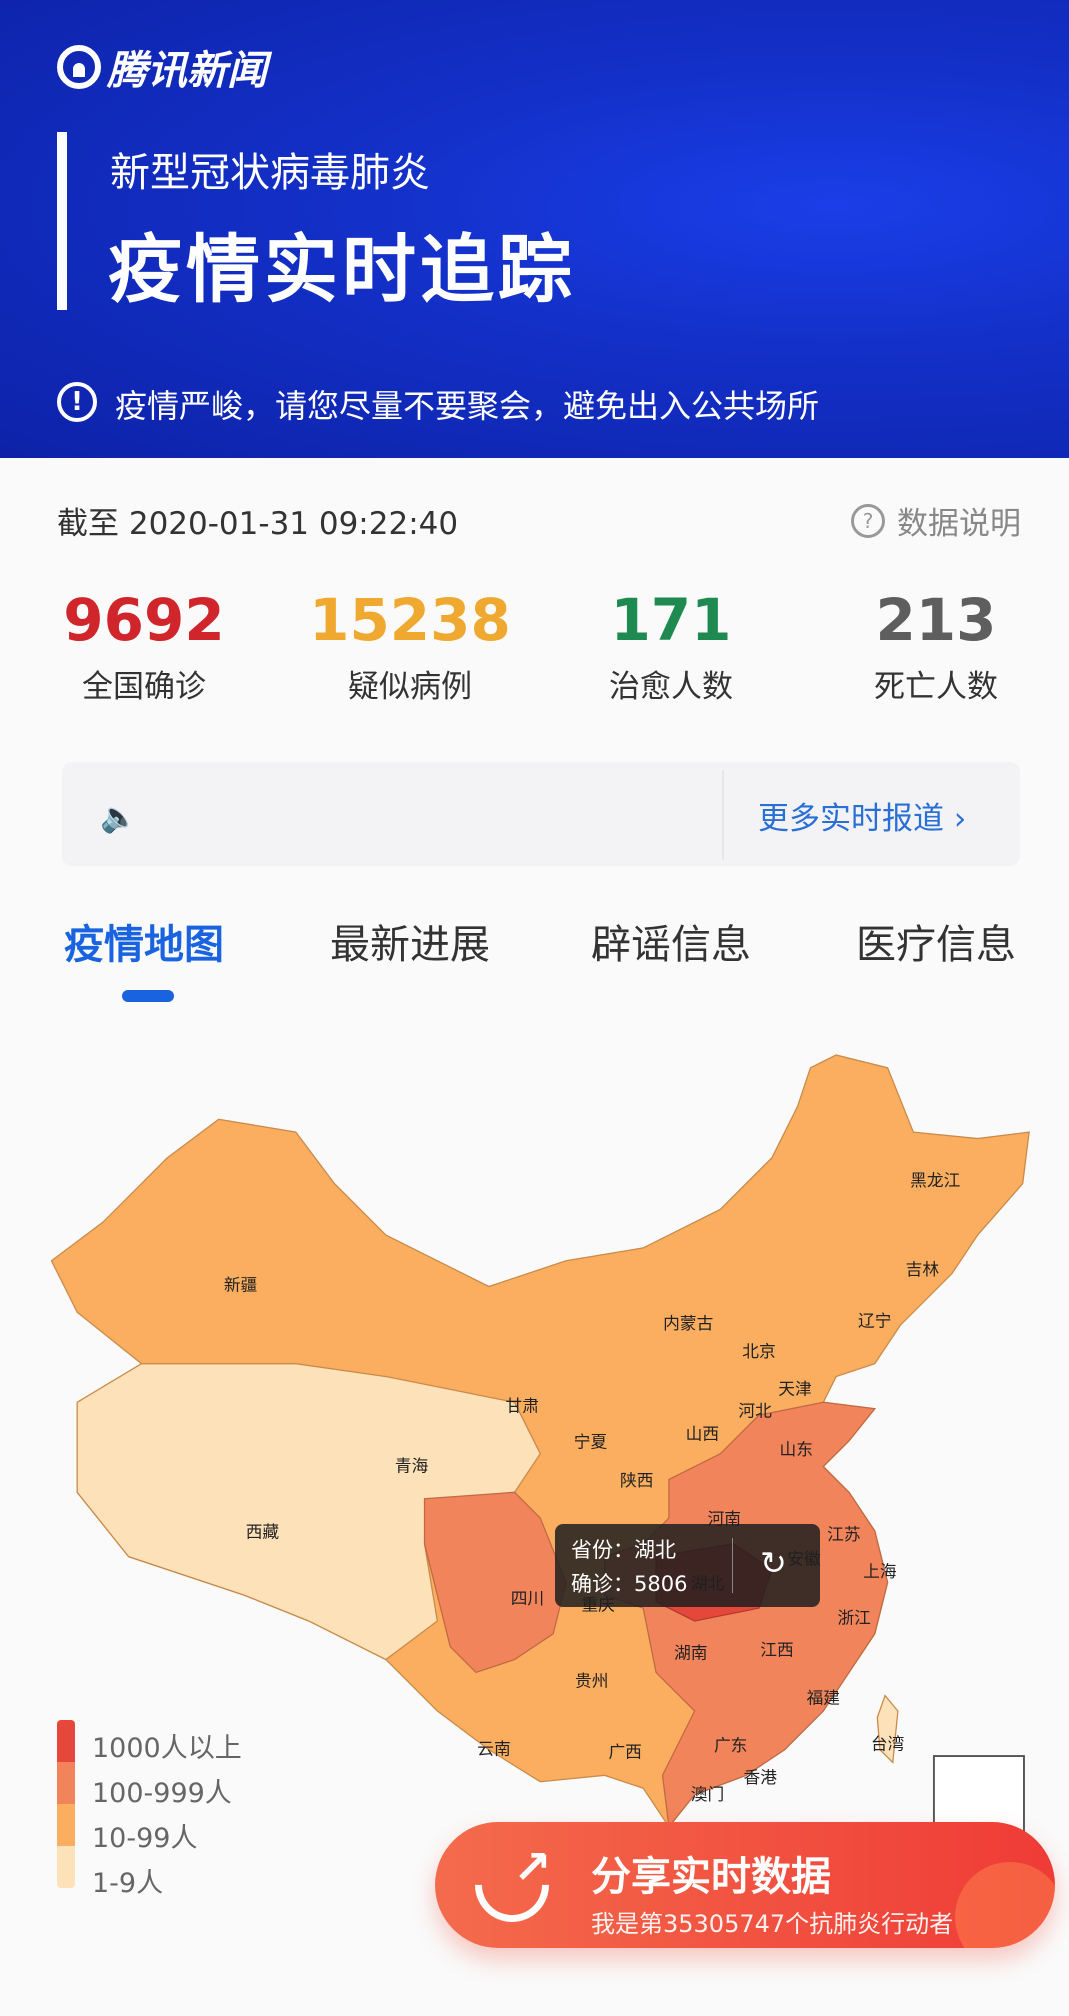  I want to click on more-reports-link: 更多实时报道 ›, so click(862, 819).